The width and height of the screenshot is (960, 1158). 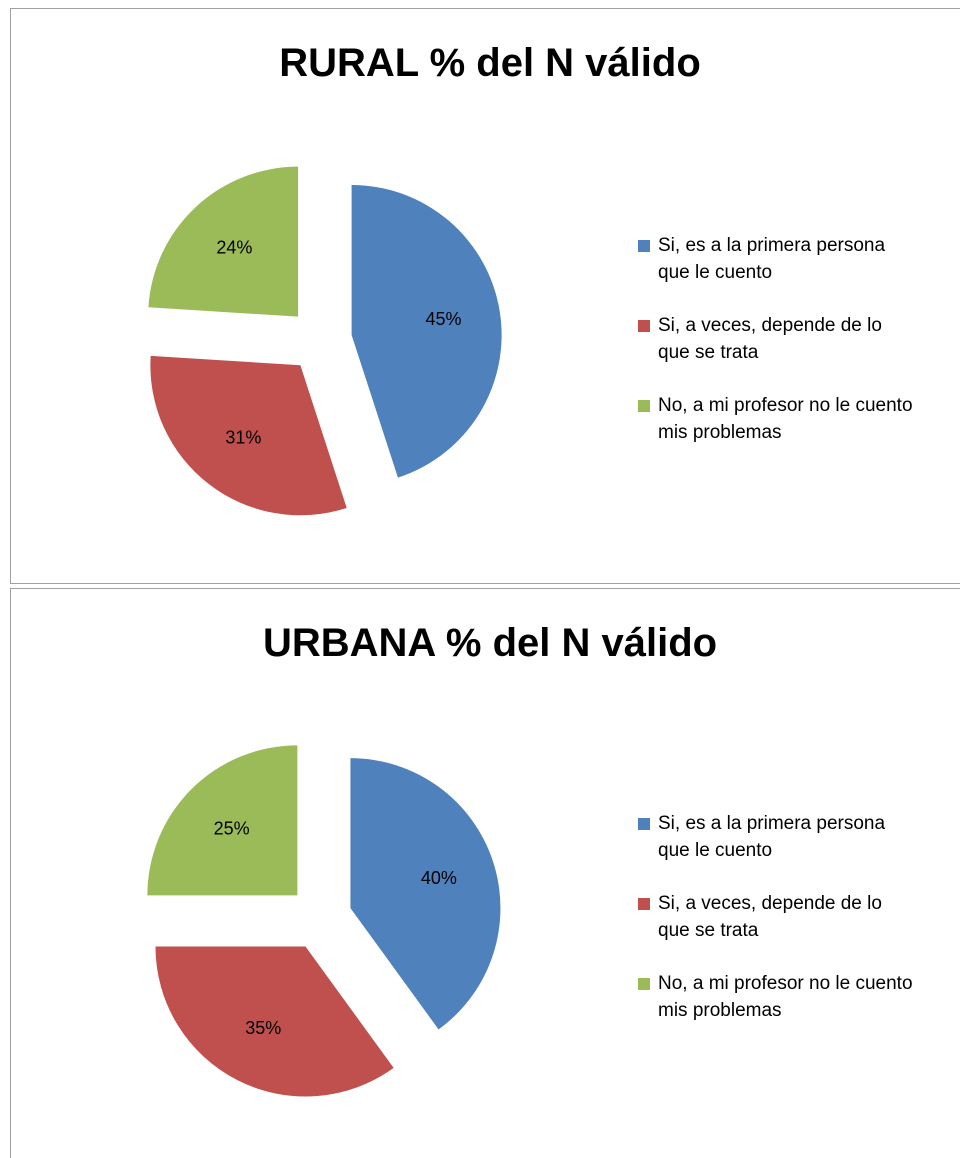 I want to click on data-label: 31%, so click(x=243, y=438).